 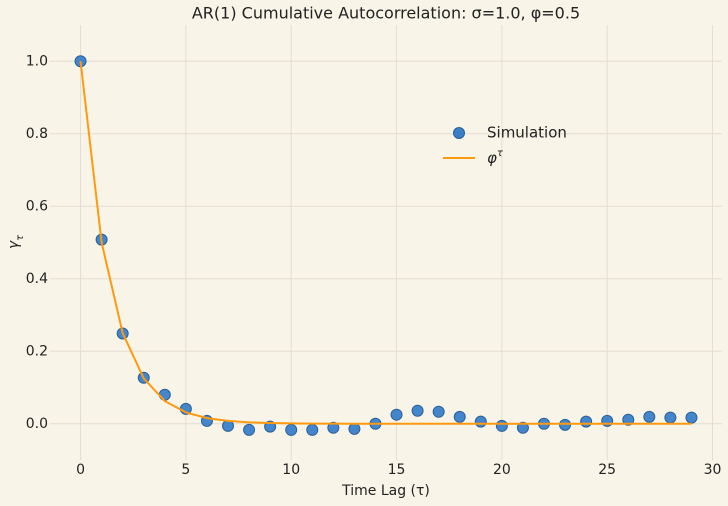 I want to click on x-tick-label: 15, so click(x=397, y=470).